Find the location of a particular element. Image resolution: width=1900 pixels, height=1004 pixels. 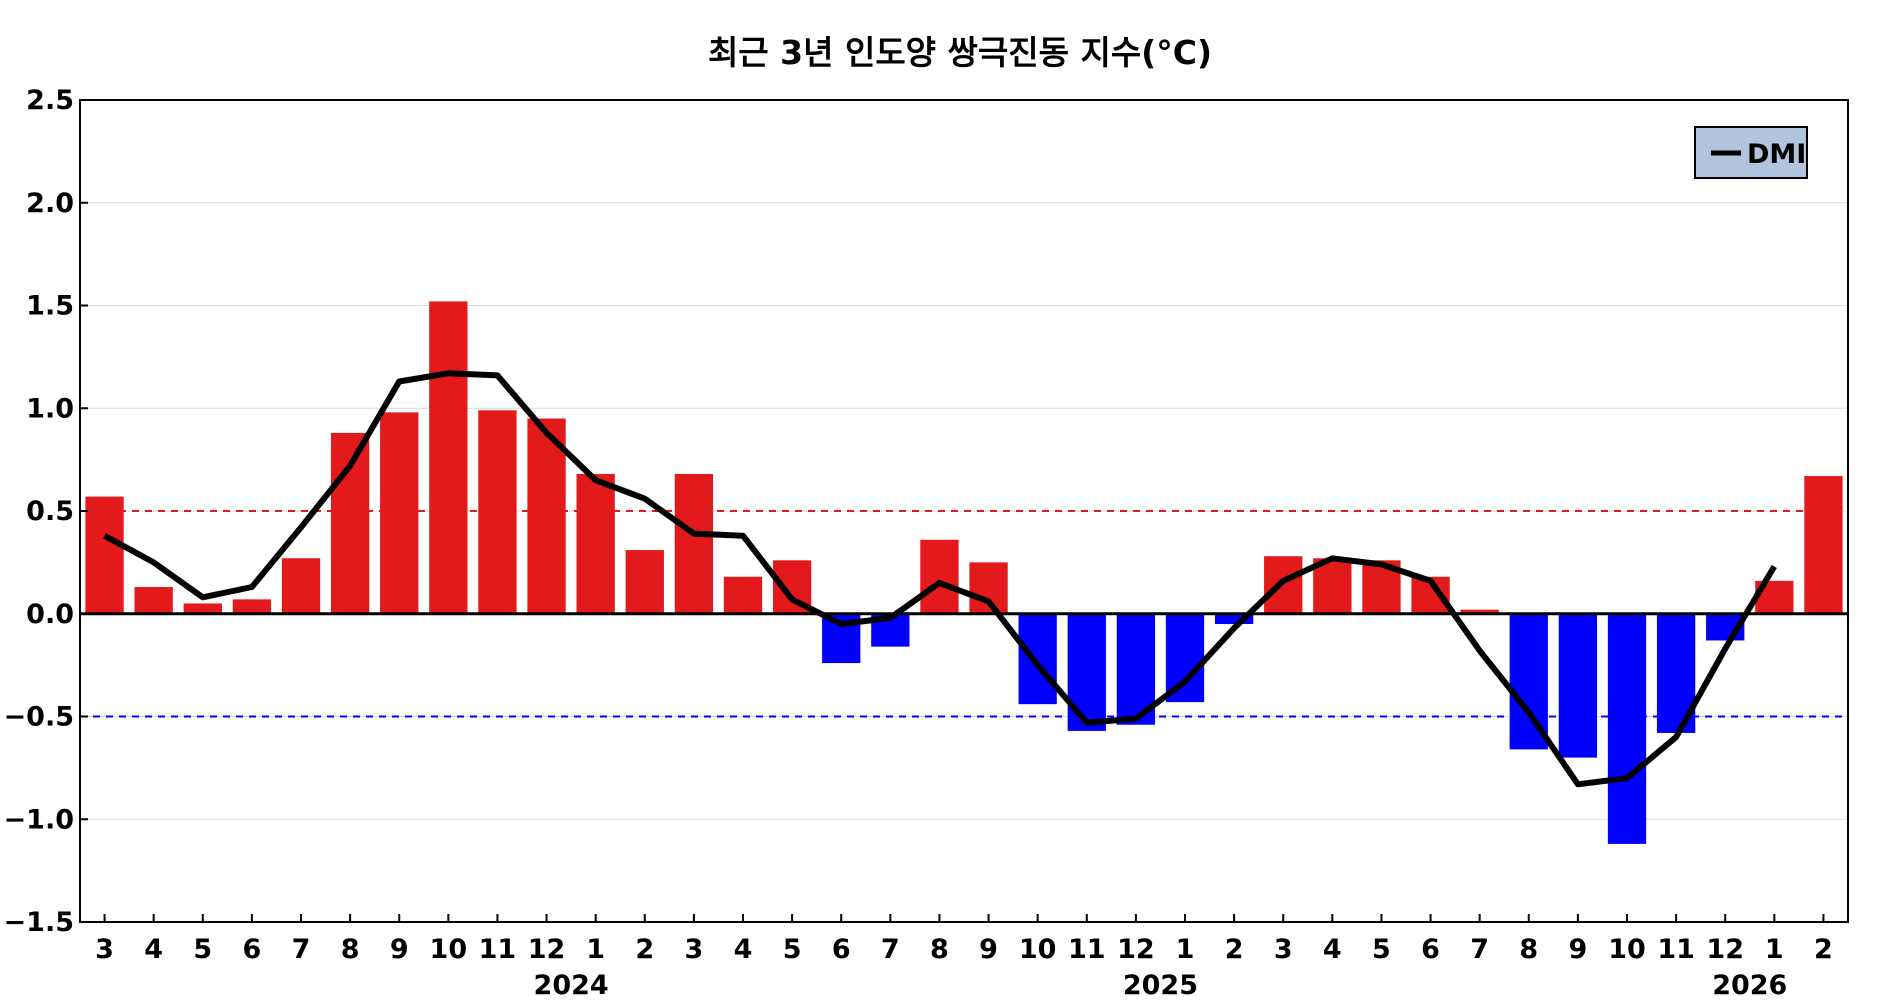

y-tick-label: 2.5 is located at coordinates (50, 100).